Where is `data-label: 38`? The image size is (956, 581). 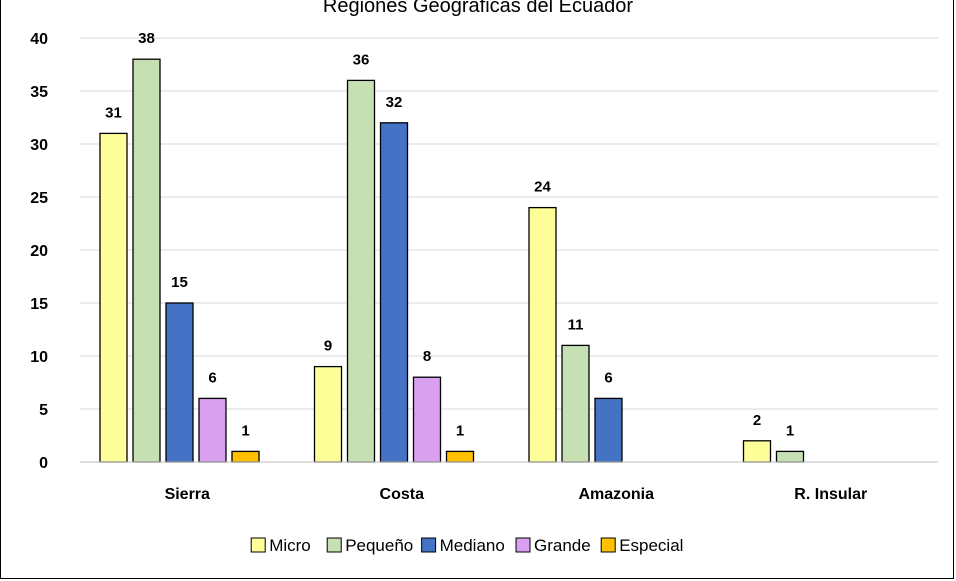
data-label: 38 is located at coordinates (146, 38).